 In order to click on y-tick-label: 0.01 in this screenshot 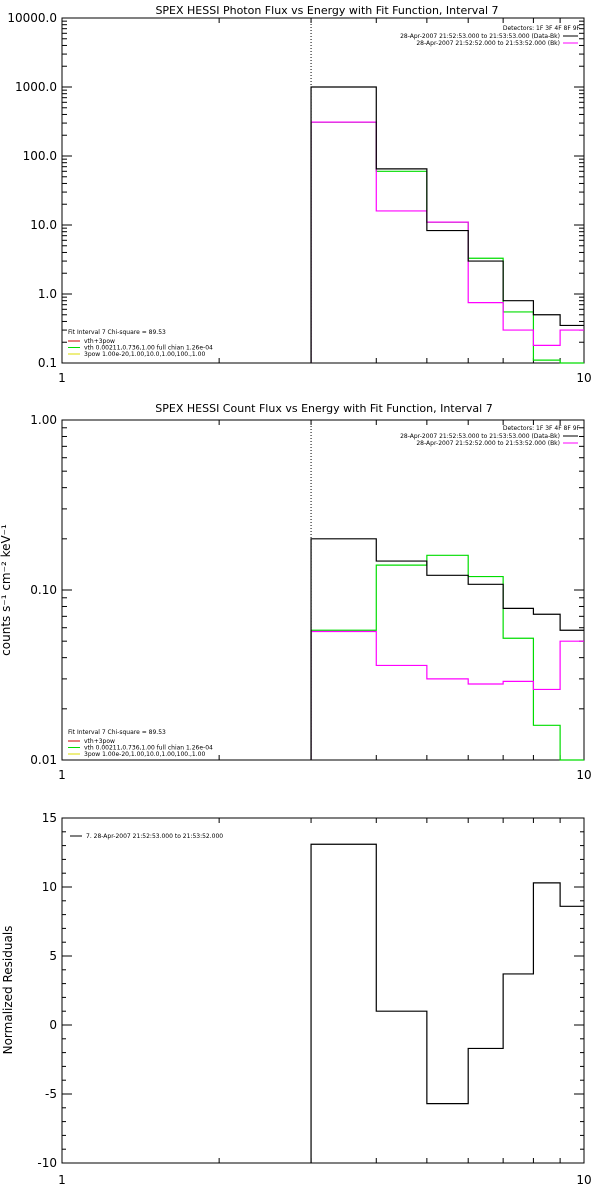, I will do `click(43, 760)`.